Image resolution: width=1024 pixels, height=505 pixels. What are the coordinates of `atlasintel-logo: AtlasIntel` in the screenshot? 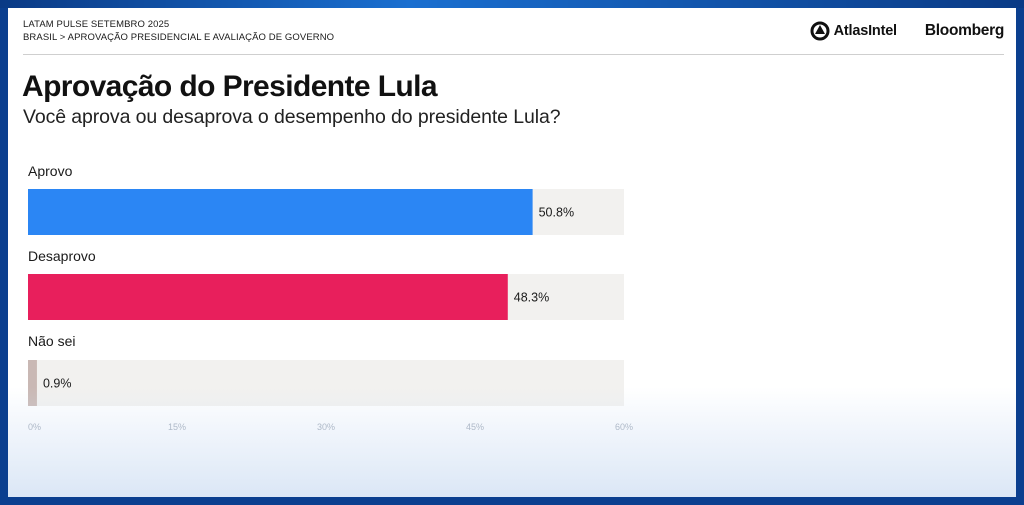 It's located at (853, 31).